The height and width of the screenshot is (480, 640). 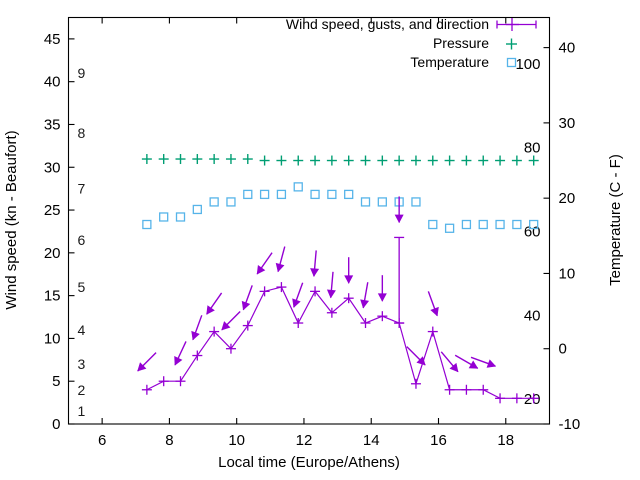 I want to click on fahrenheit-label: 60, so click(x=532, y=231).